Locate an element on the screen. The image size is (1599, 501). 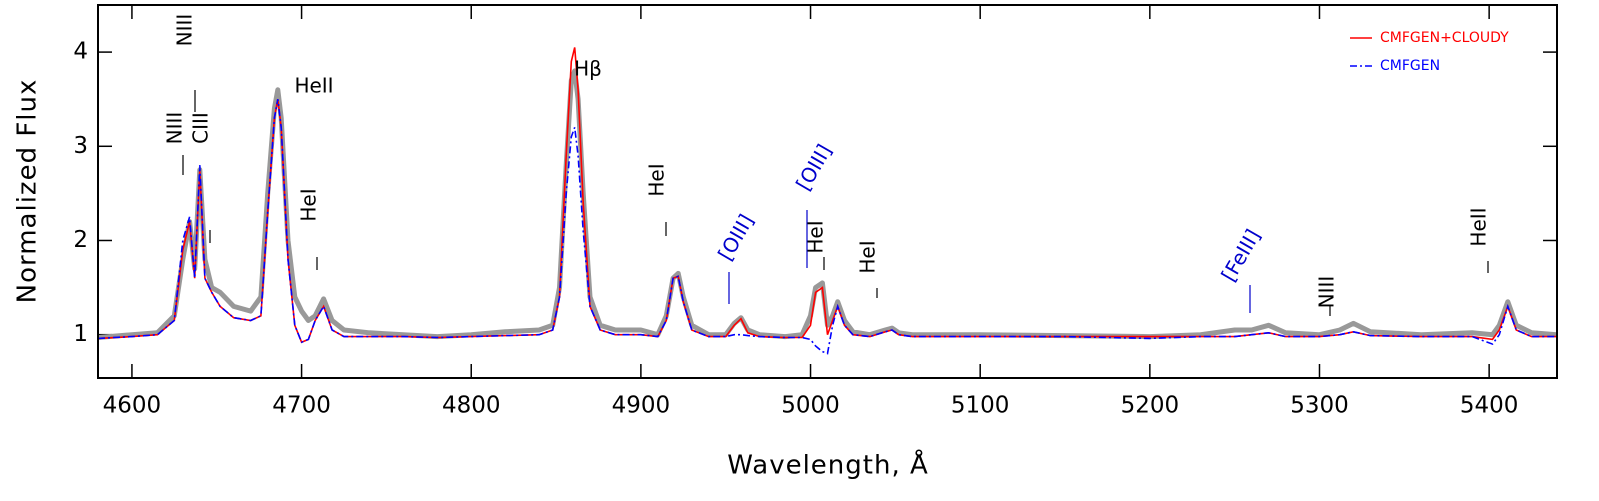
y-tick-label: 4 is located at coordinates (80, 52).